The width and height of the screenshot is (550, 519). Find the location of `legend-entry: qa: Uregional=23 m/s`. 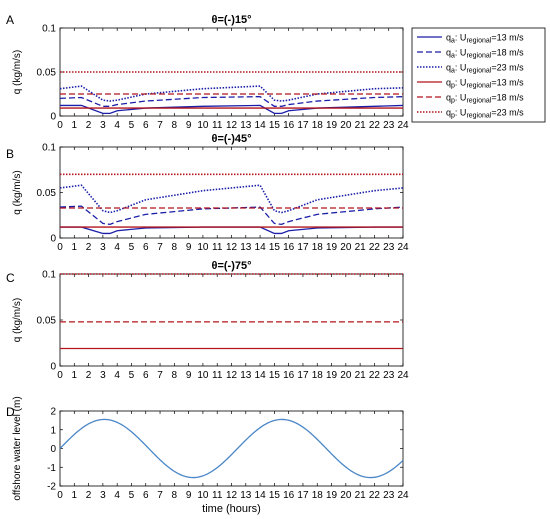

legend-entry: qa: Uregional=23 m/s is located at coordinates (470, 69).